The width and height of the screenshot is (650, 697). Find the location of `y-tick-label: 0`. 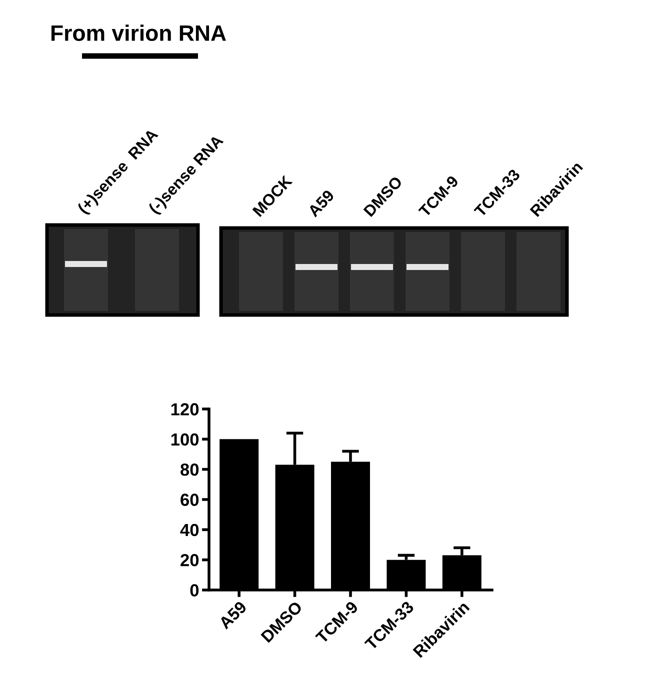

y-tick-label: 0 is located at coordinates (194, 590).